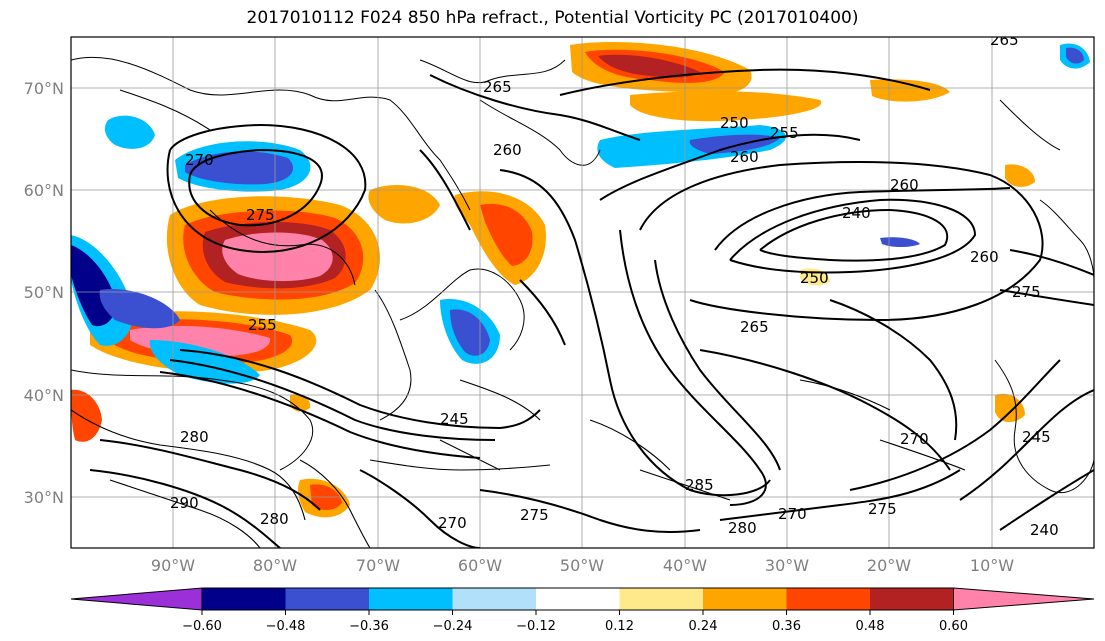 This screenshot has height=641, width=1105. I want to click on colorbar-tick-label: −0.24, so click(453, 626).